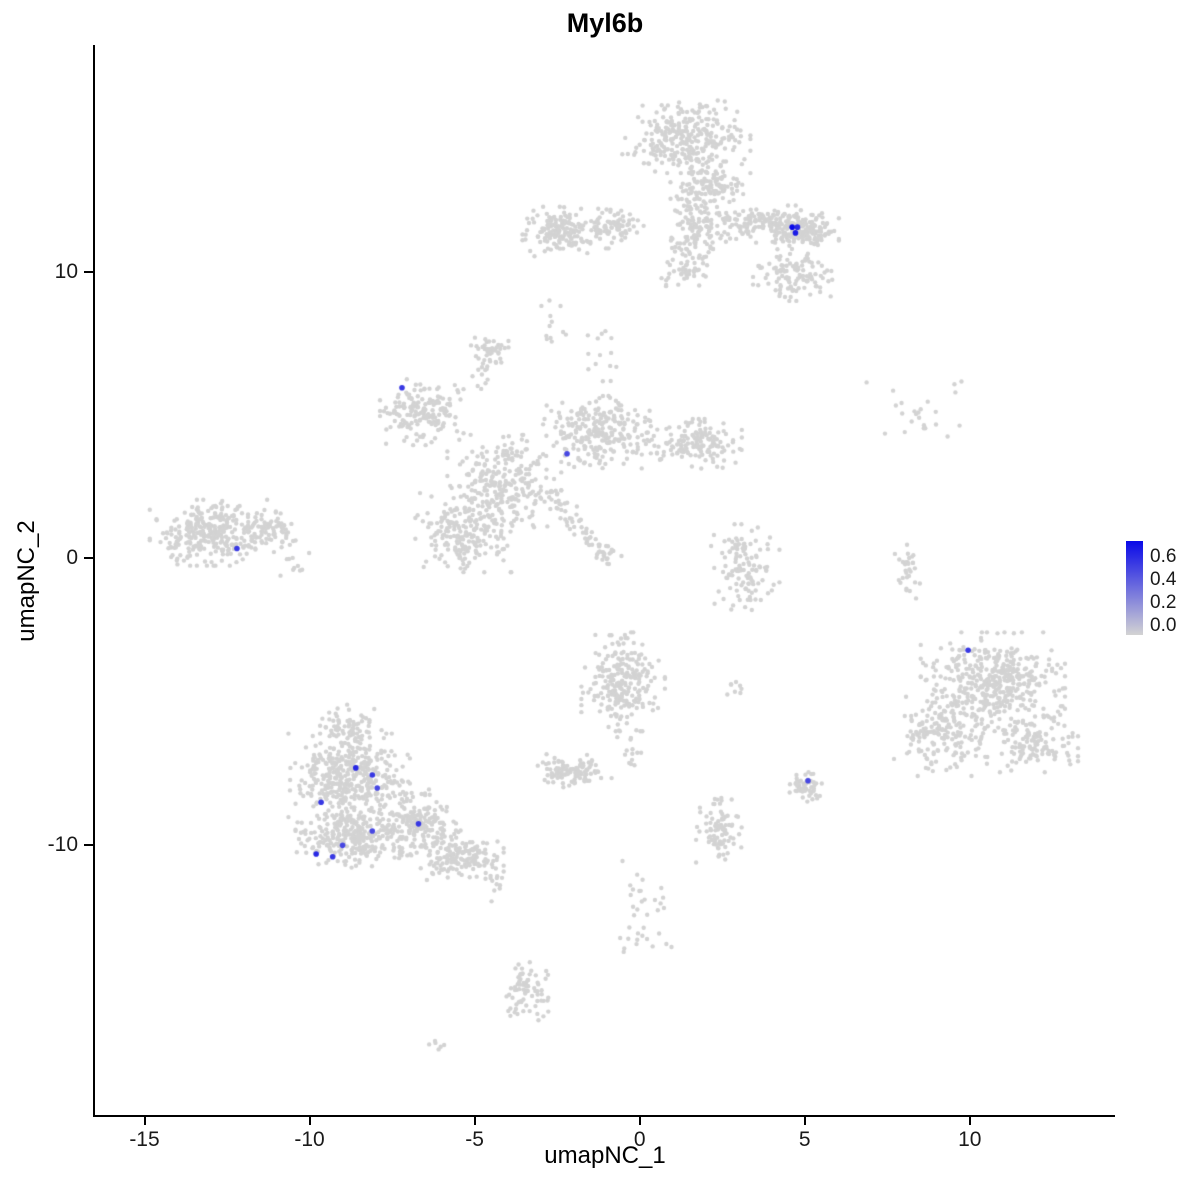 The image size is (1200, 1200). What do you see at coordinates (94, 581) in the screenshot?
I see `y-axis-line` at bounding box center [94, 581].